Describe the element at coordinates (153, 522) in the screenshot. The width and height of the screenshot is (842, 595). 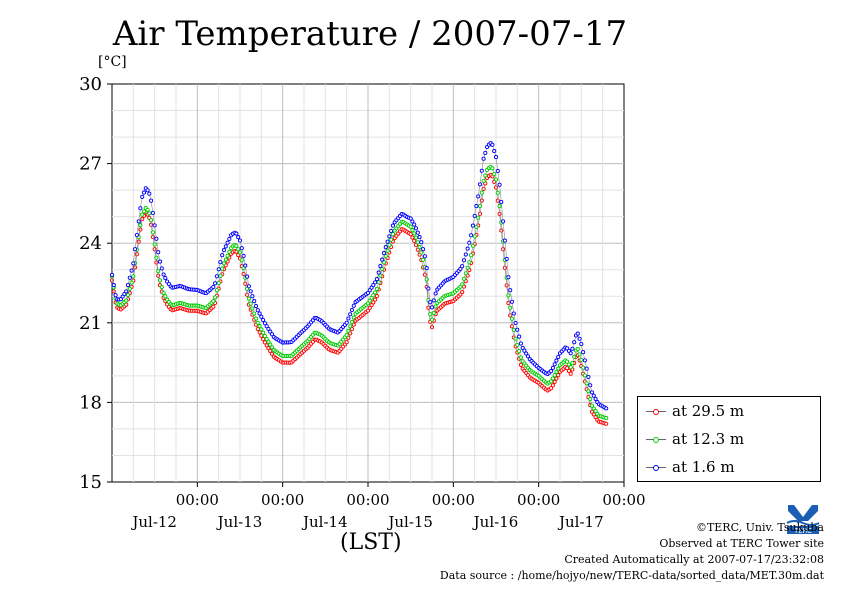
I see `x-tick-date: Jul-12` at that location.